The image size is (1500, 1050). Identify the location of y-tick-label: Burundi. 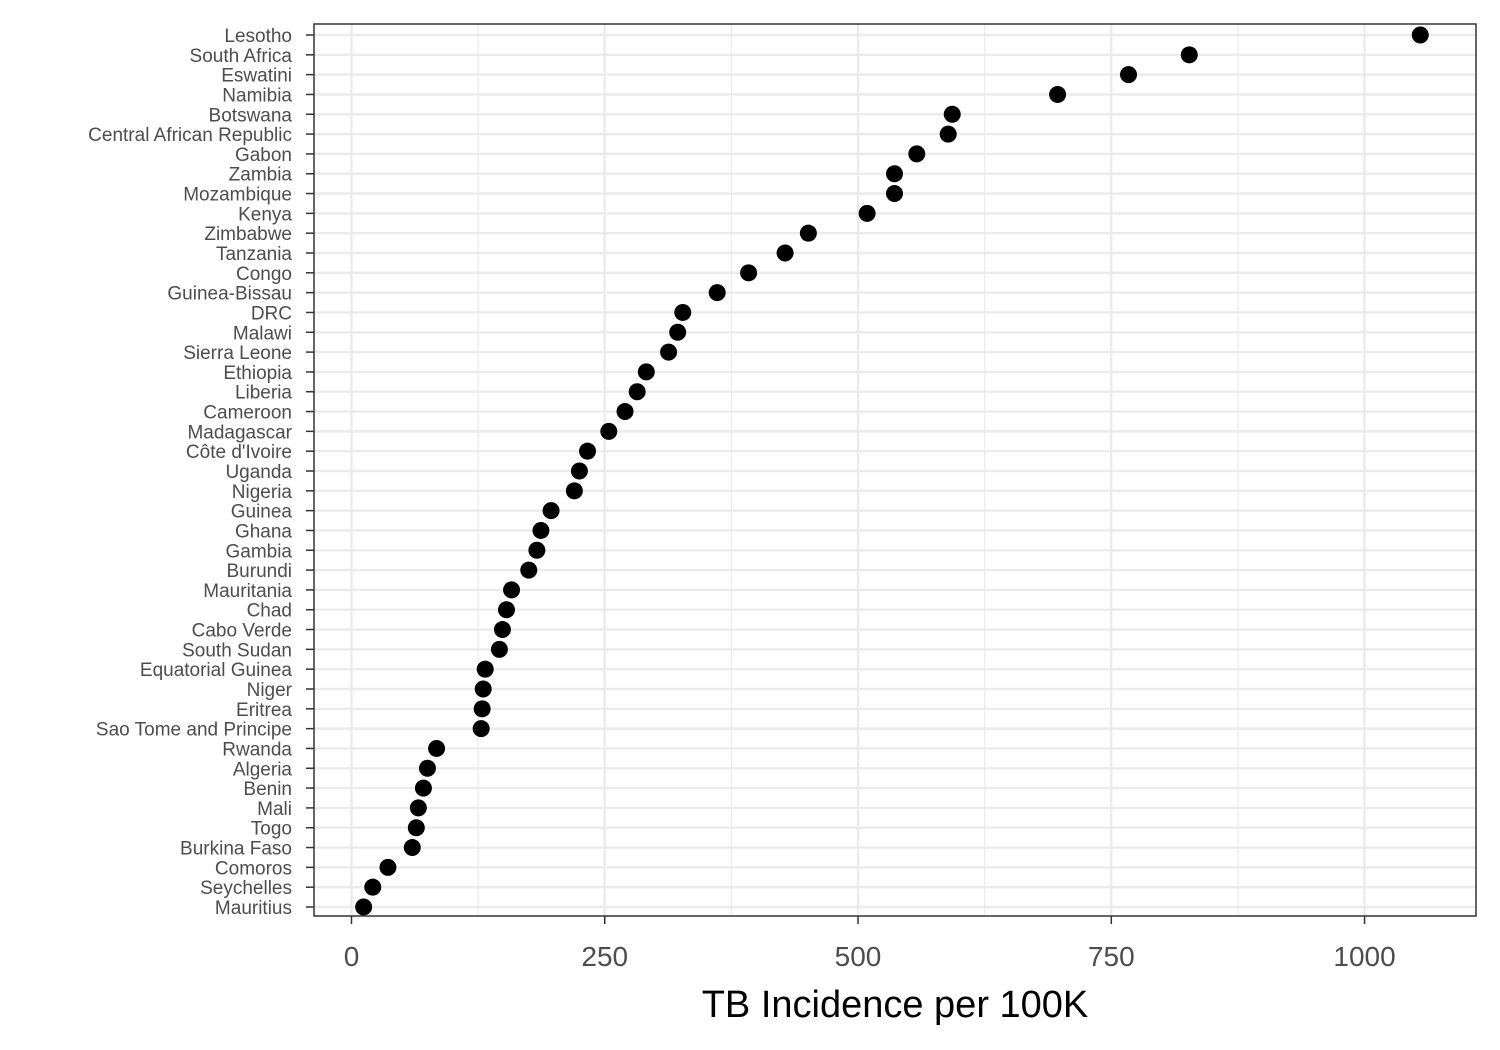
(260, 571).